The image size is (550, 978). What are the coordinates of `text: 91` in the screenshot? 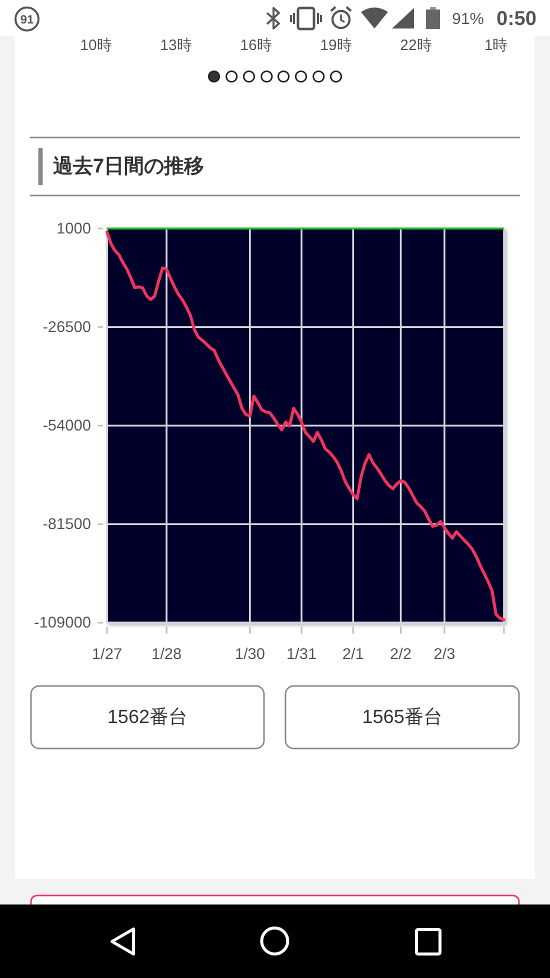 It's located at (27, 19).